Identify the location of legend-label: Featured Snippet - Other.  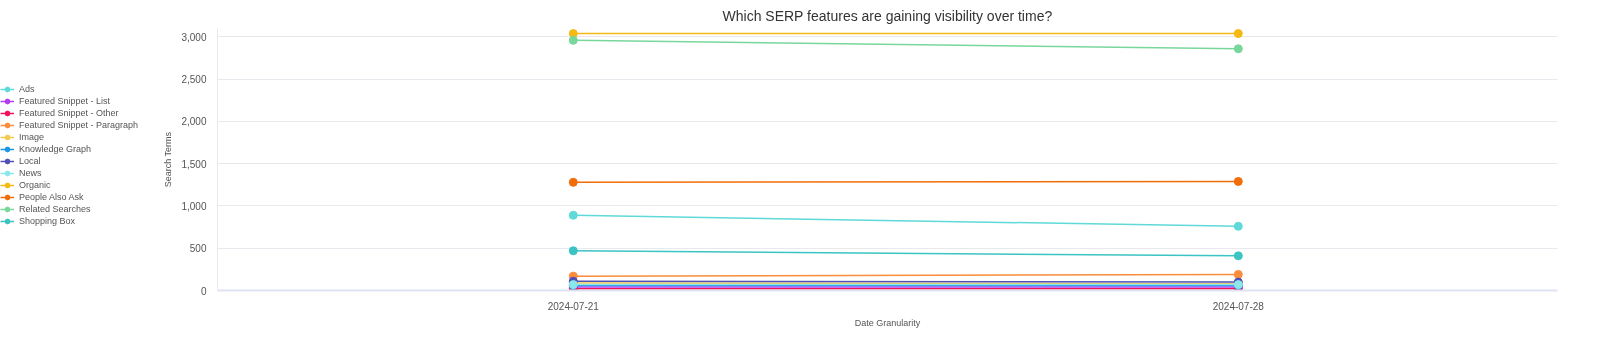
(69, 113).